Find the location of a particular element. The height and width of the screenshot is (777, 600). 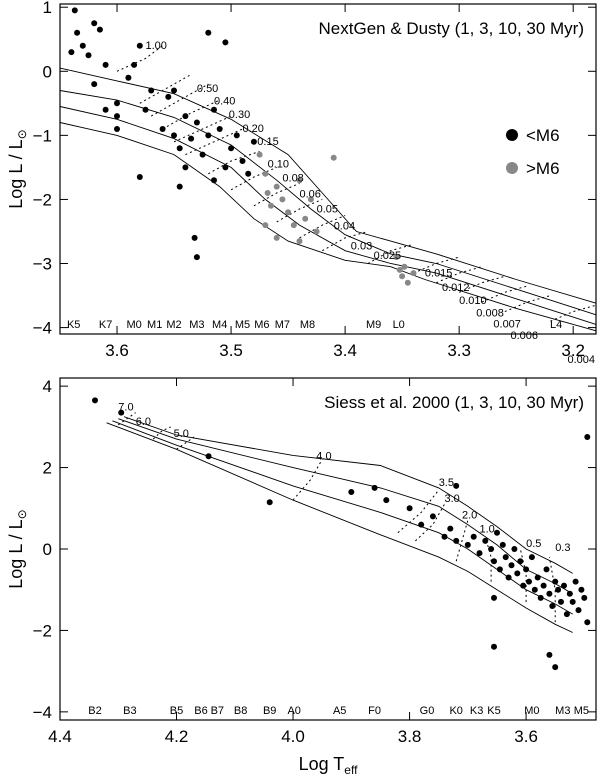

mass-label: 0.3 is located at coordinates (562, 548).